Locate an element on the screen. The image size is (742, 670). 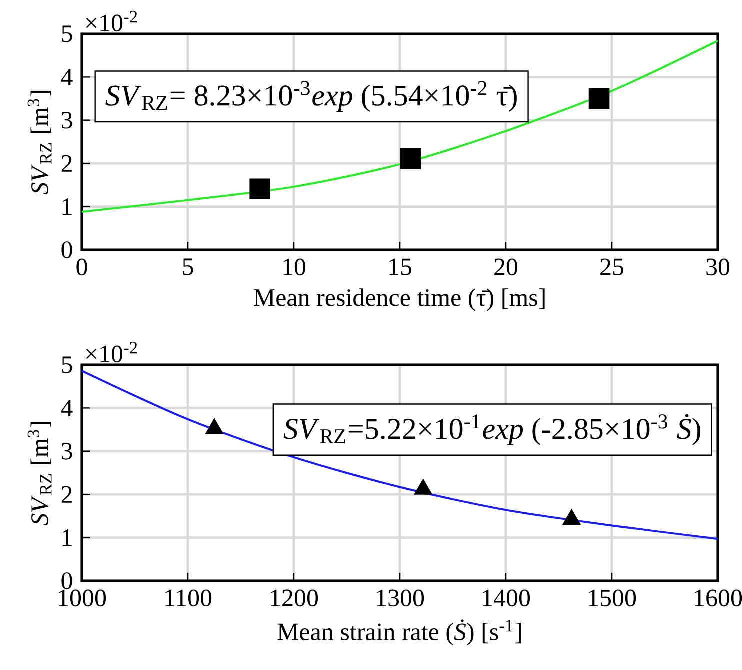
x-tick-label: 1300 is located at coordinates (400, 598).